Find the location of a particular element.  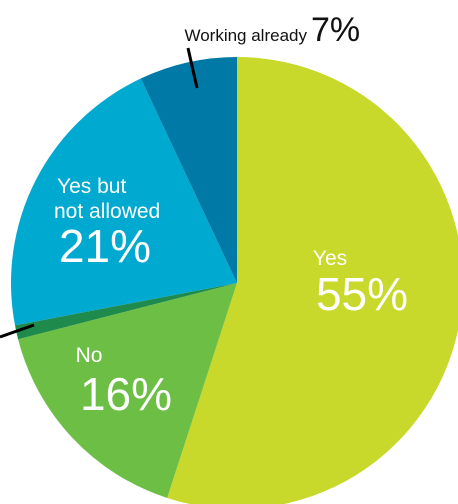

ybna-label-line1: Yes but is located at coordinates (91, 186).